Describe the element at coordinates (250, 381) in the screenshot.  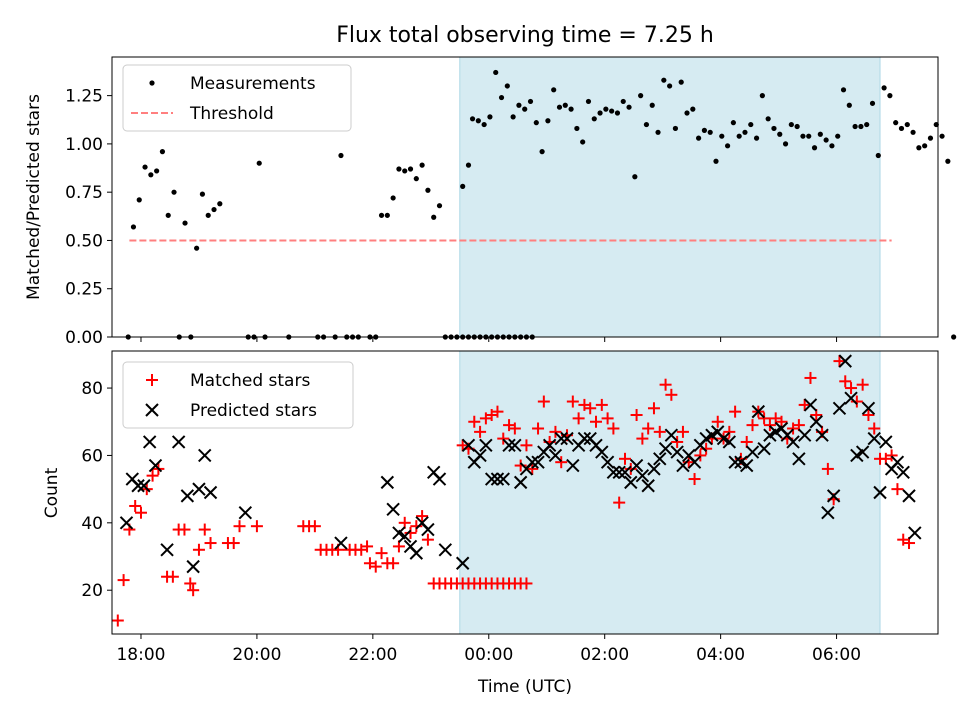
I see `matched-legend-label: Matched stars` at that location.